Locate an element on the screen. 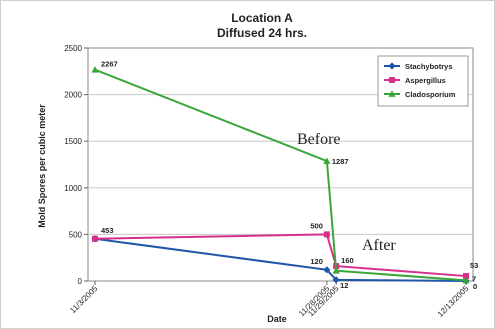  series-line-stachybotrys is located at coordinates (280, 259).